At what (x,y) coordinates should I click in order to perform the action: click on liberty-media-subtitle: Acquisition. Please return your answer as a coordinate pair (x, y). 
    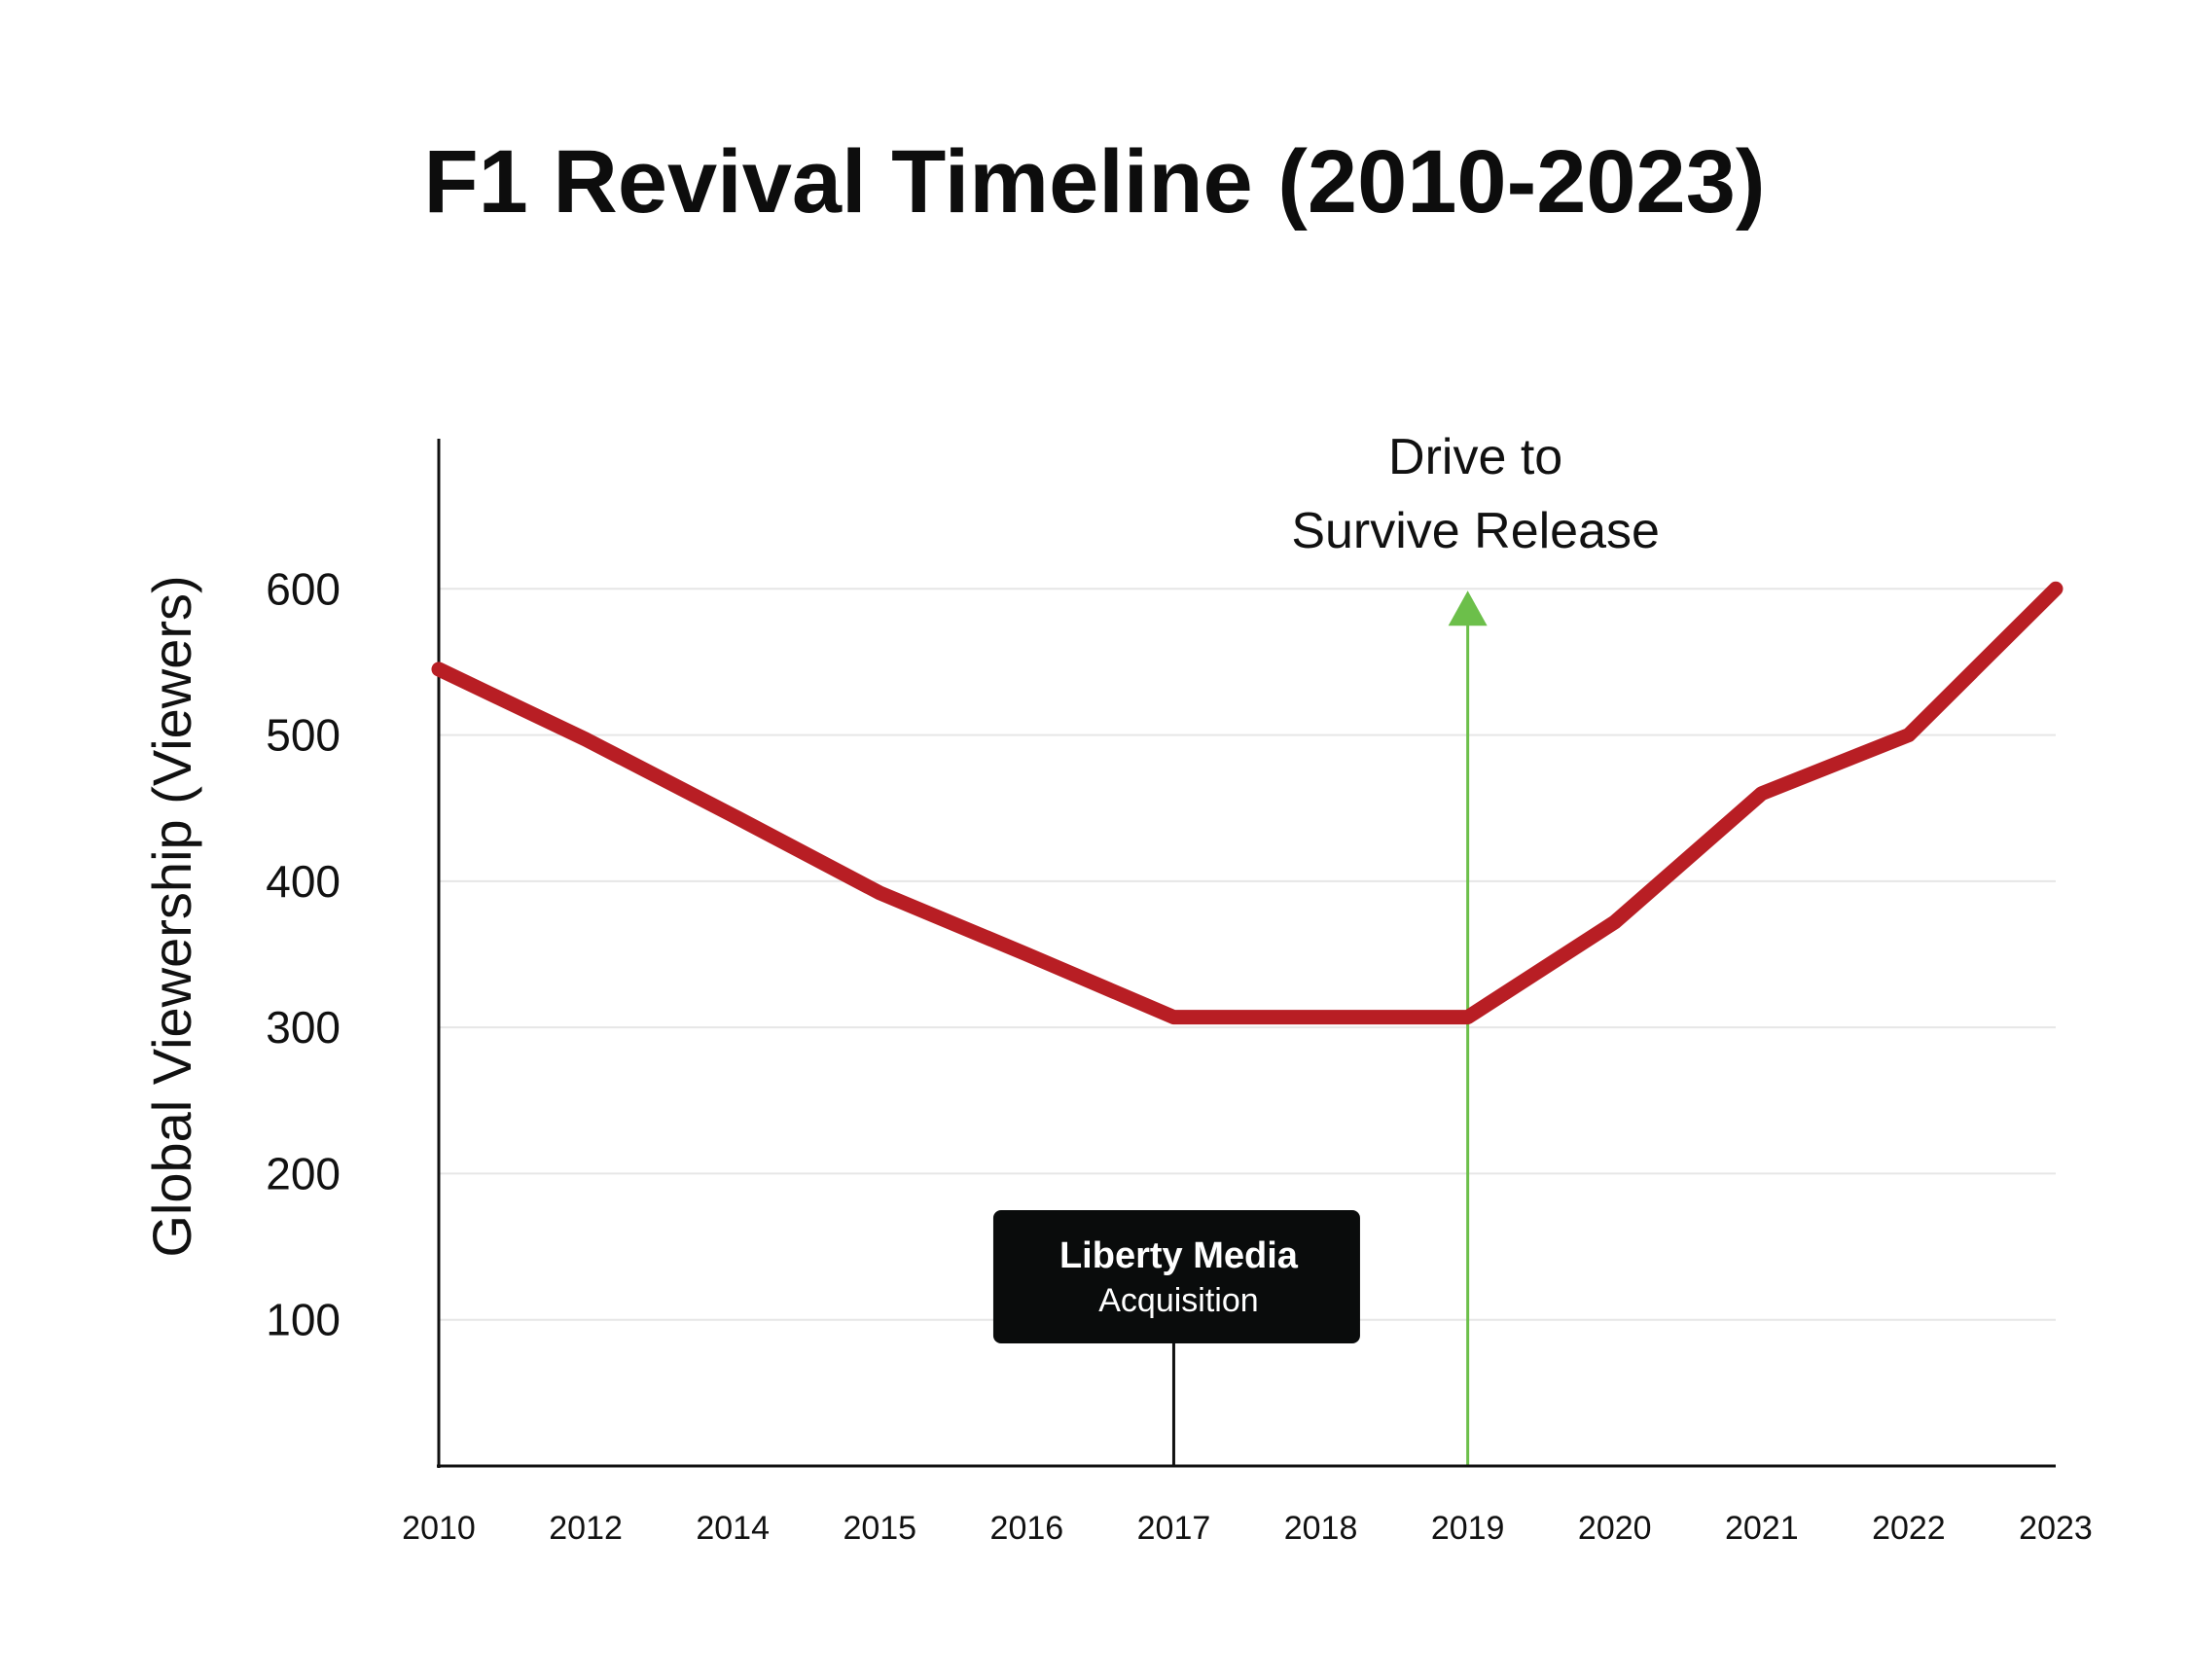
    Looking at the image, I should click on (1178, 1300).